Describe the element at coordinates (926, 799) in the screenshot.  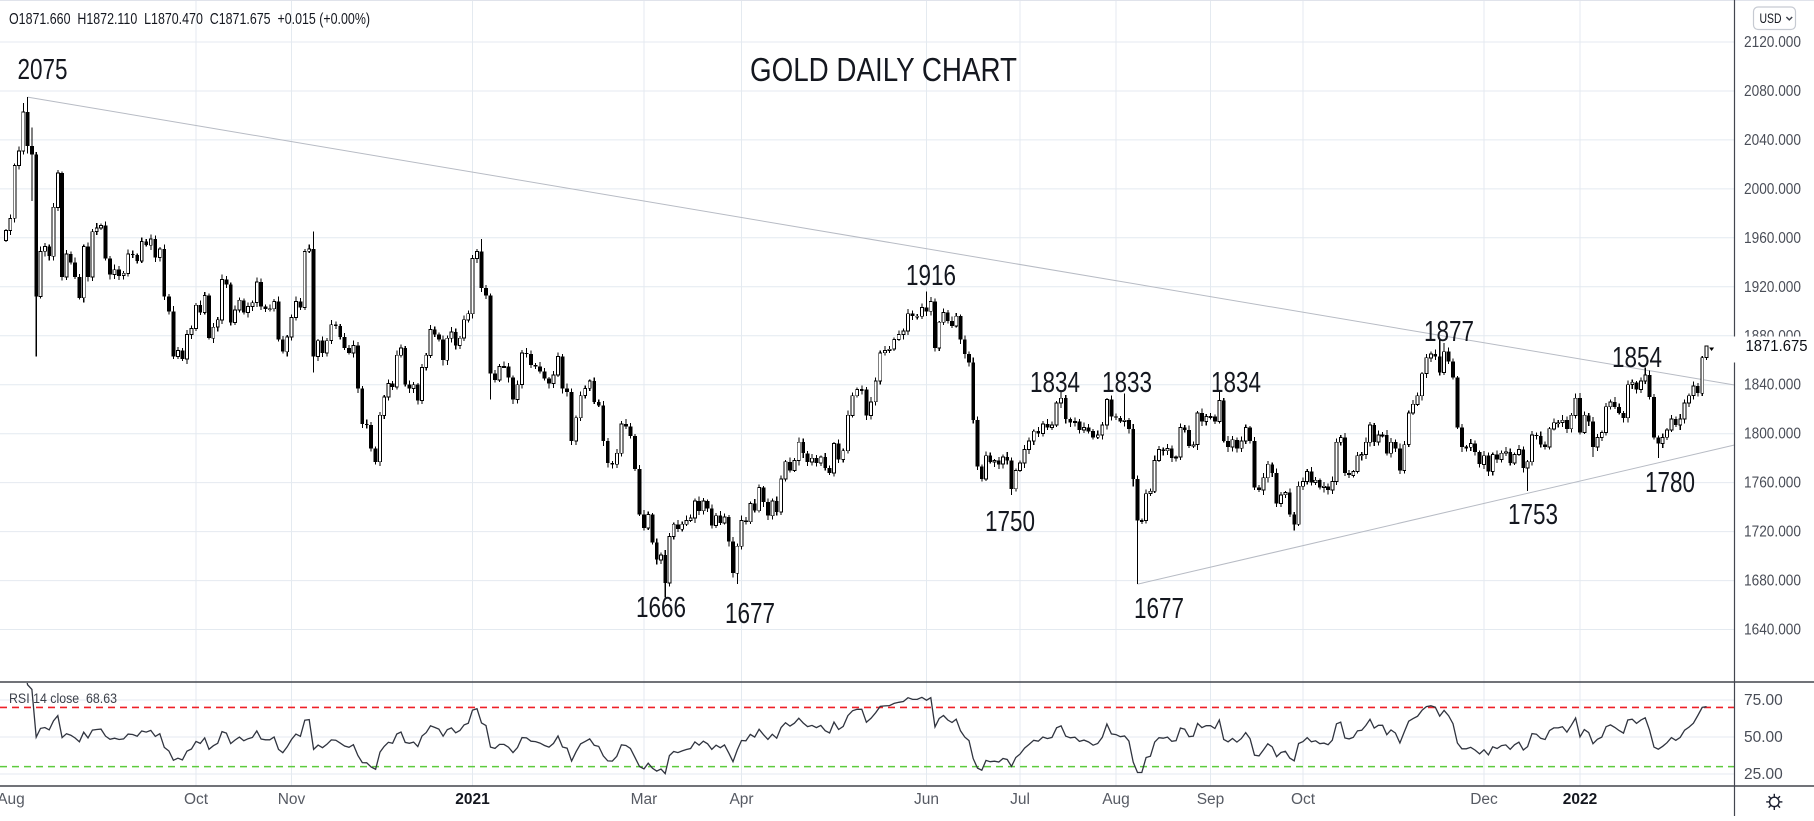
I see `svg-text: Jun` at that location.